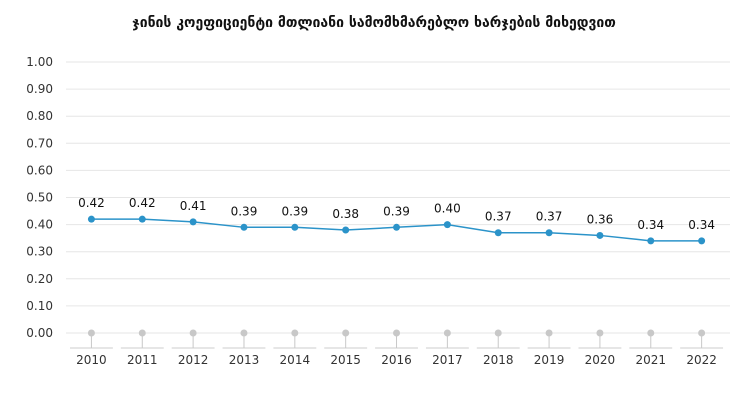 Image resolution: width=748 pixels, height=412 pixels. I want to click on y-tick-label: 0.70, so click(39, 143).